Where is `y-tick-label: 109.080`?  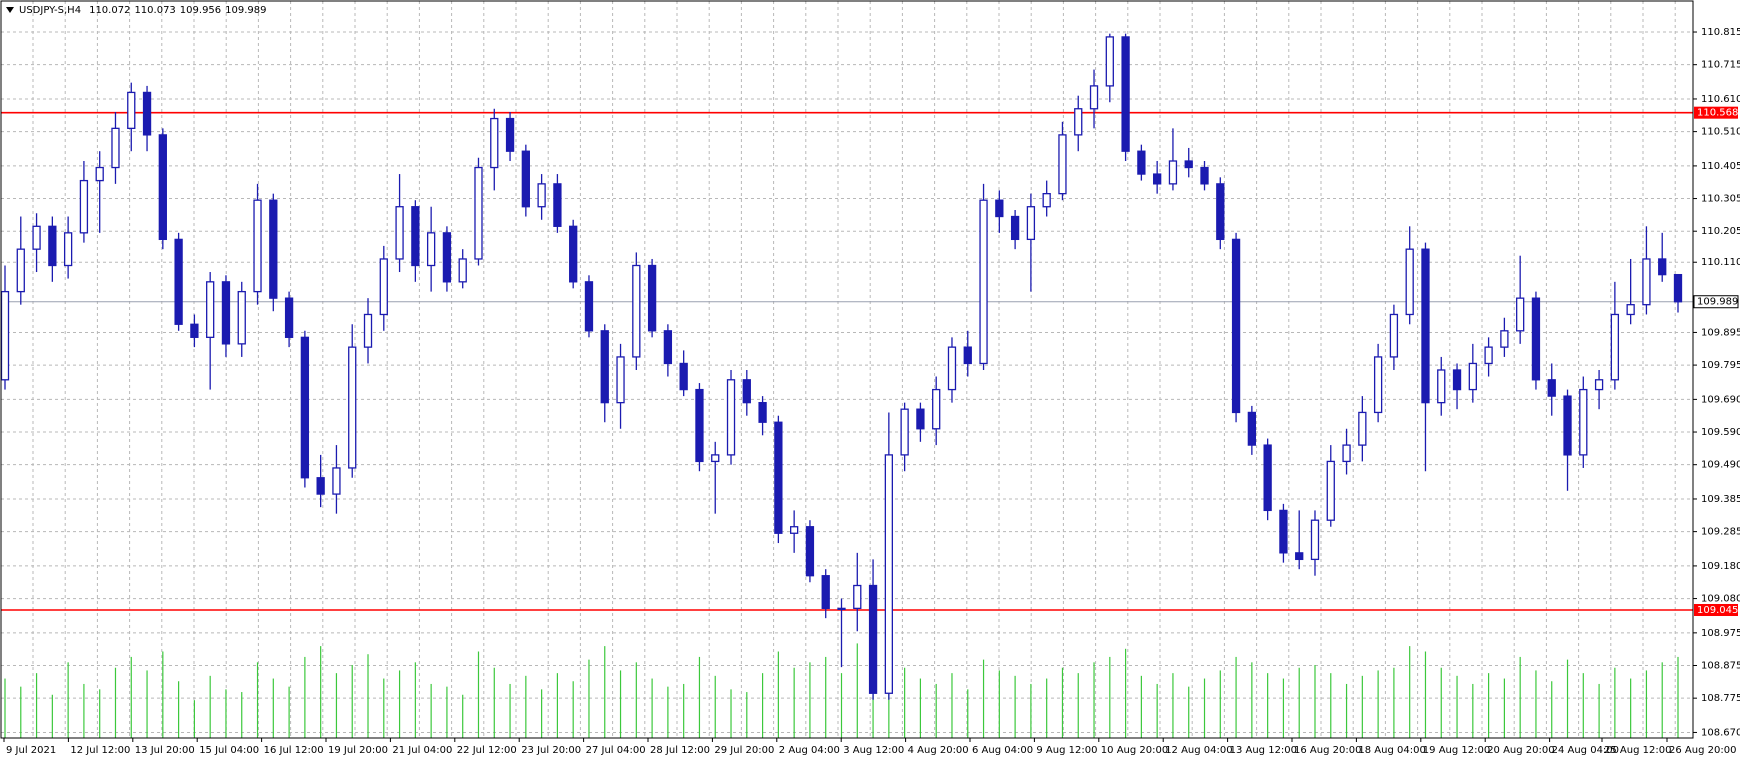 y-tick-label: 109.080 is located at coordinates (1720, 599).